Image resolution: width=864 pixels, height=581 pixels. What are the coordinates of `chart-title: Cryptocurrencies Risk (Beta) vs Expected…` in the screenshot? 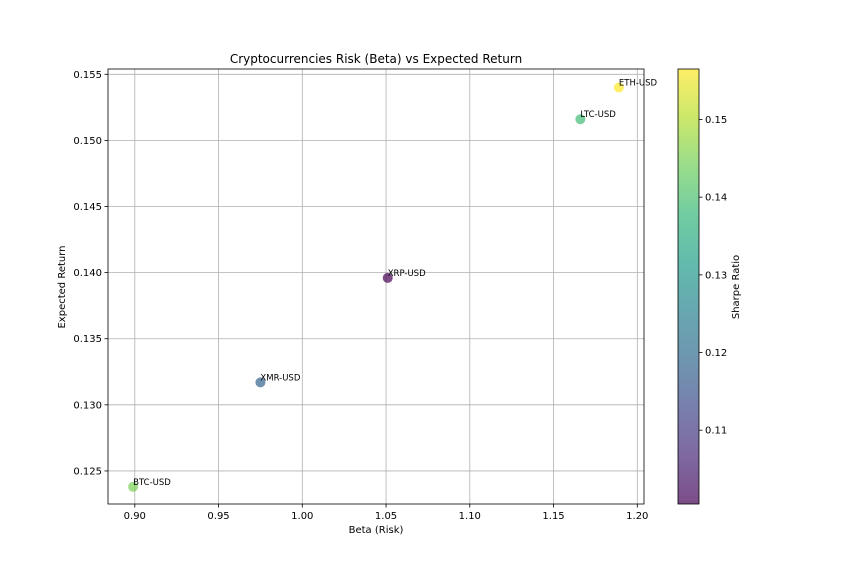 It's located at (376, 59).